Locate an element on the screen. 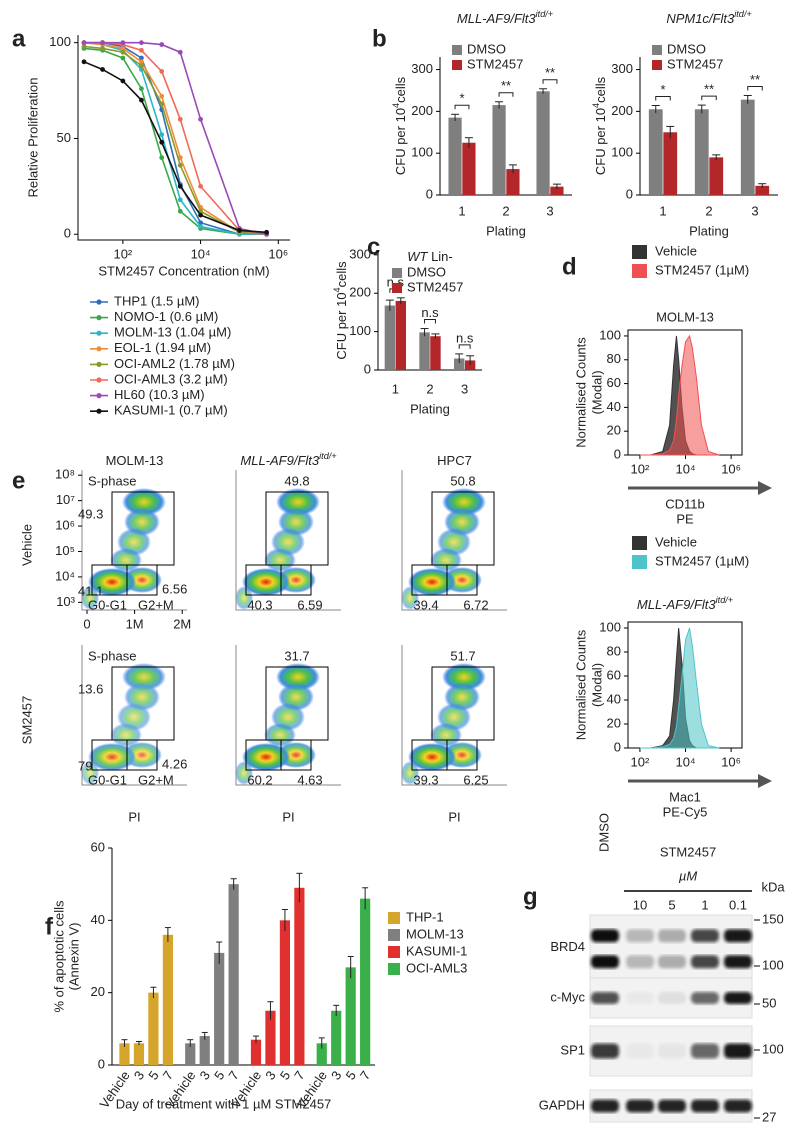 Image resolution: width=800 pixels, height=1125 pixels. series-line is located at coordinates (175, 138).